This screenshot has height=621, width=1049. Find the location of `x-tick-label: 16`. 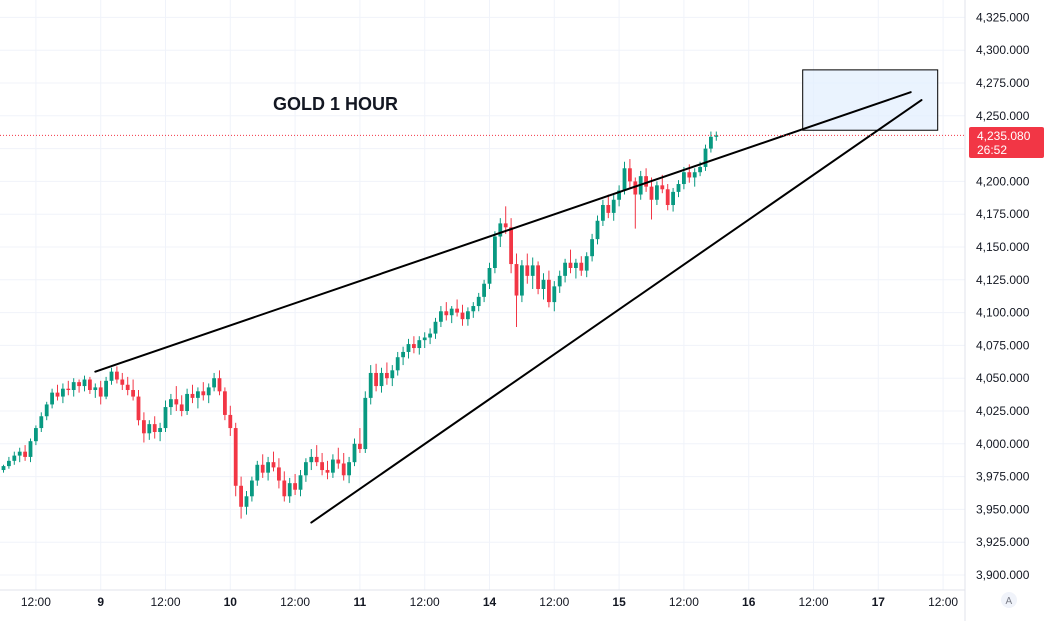

x-tick-label: 16 is located at coordinates (749, 602).